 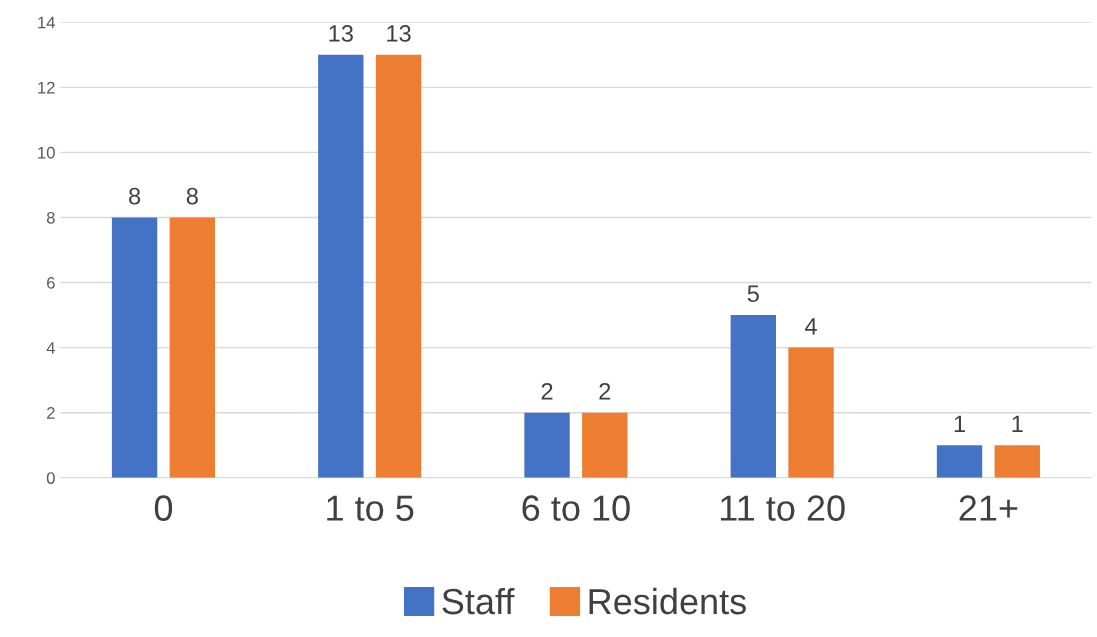 I want to click on x-tick-label: 1 to 5, so click(x=370, y=508).